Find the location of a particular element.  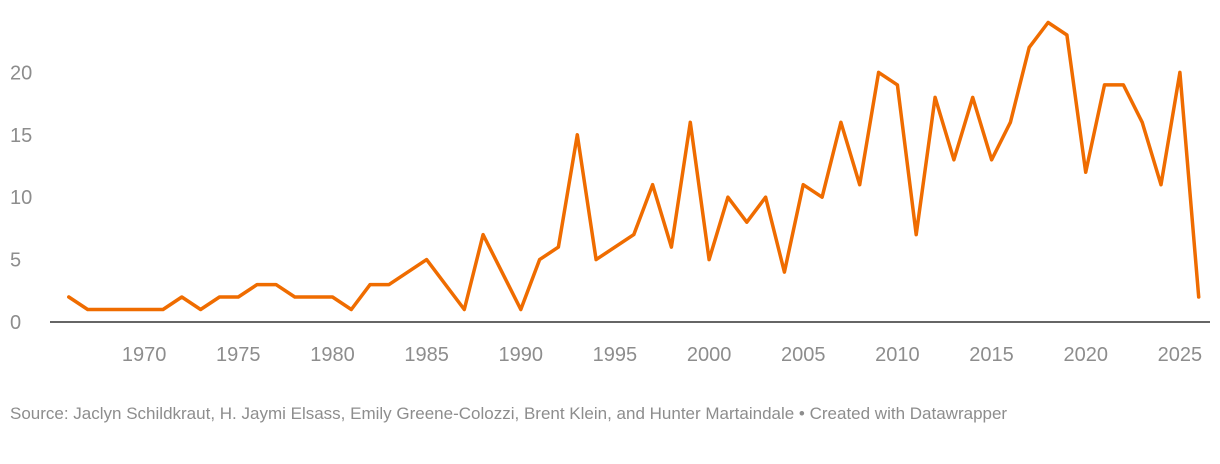

x-tick-label: 2005 is located at coordinates (803, 355).